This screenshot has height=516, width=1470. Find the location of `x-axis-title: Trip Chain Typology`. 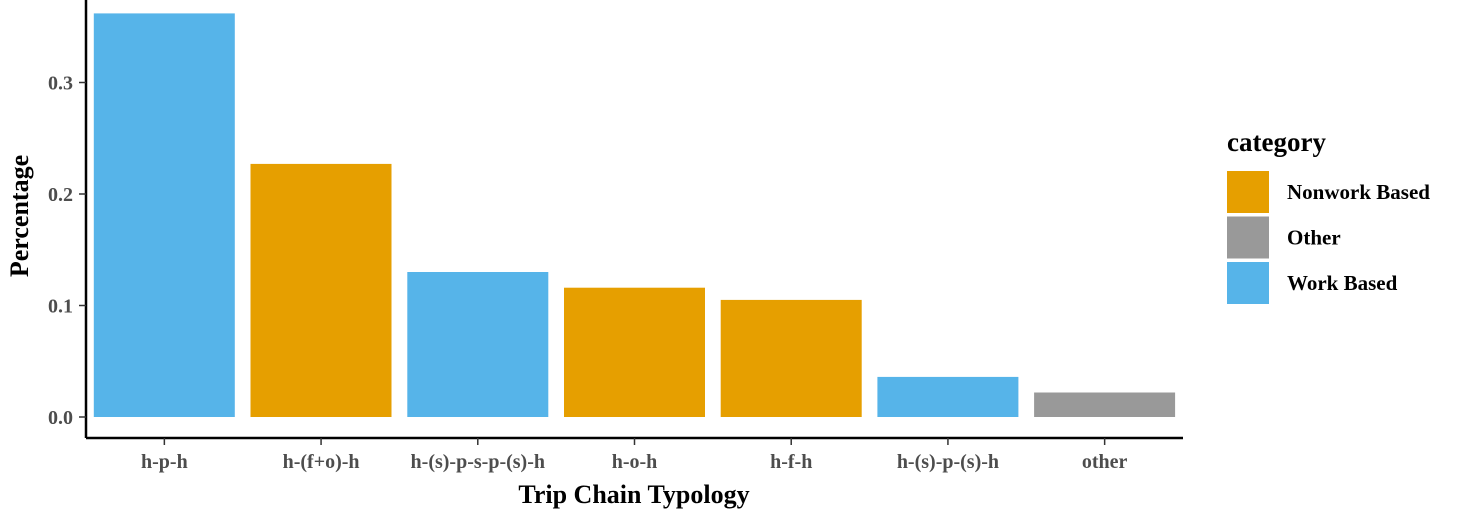

x-axis-title: Trip Chain Typology is located at coordinates (633, 494).